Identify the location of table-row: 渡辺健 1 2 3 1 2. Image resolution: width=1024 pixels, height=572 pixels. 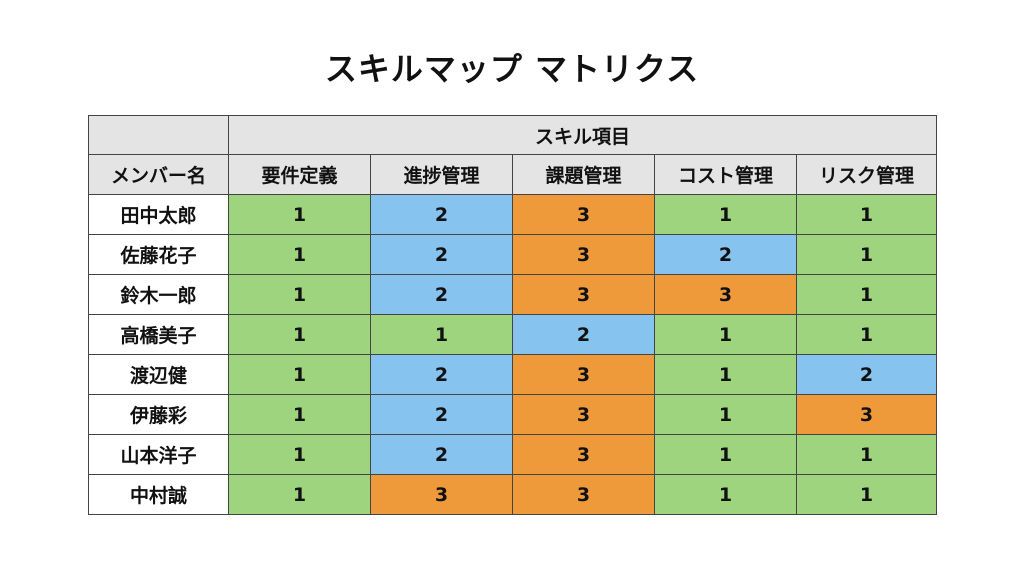
(512, 374).